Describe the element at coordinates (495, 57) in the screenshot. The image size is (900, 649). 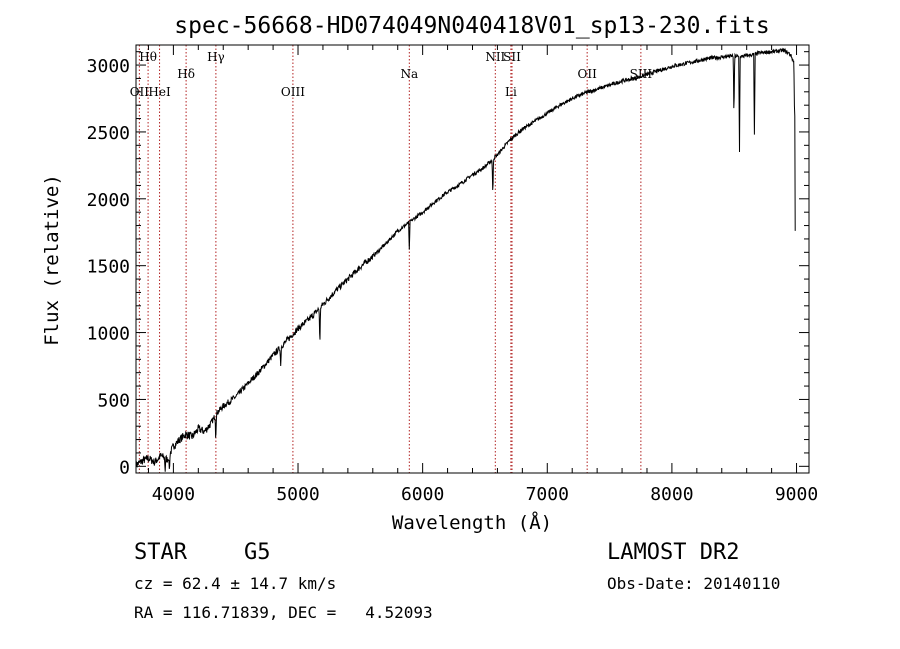
I see `spectral-line-label: NII` at that location.